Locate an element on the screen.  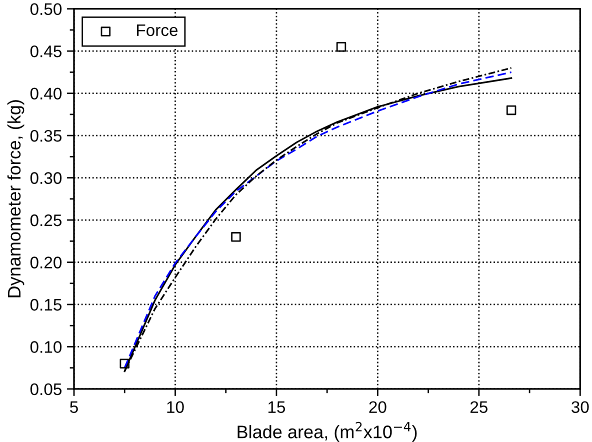
x-tick-label: 25 is located at coordinates (479, 407).